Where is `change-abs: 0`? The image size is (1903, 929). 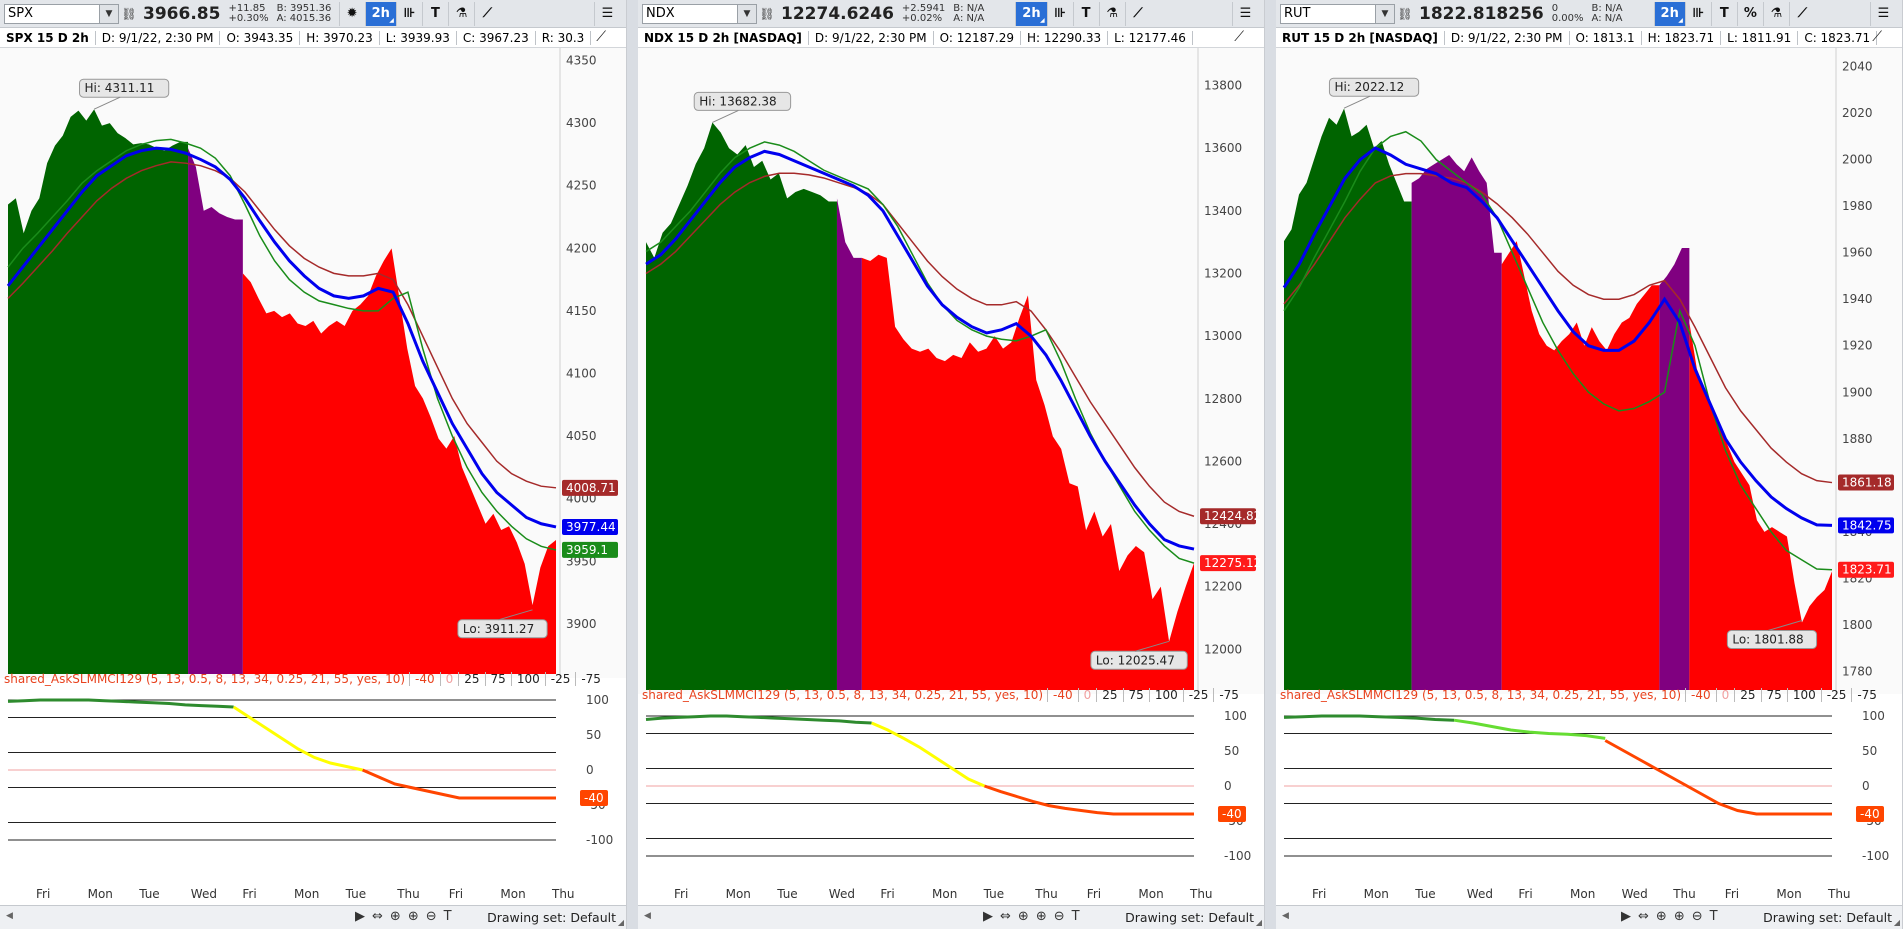 change-abs: 0 is located at coordinates (1555, 8).